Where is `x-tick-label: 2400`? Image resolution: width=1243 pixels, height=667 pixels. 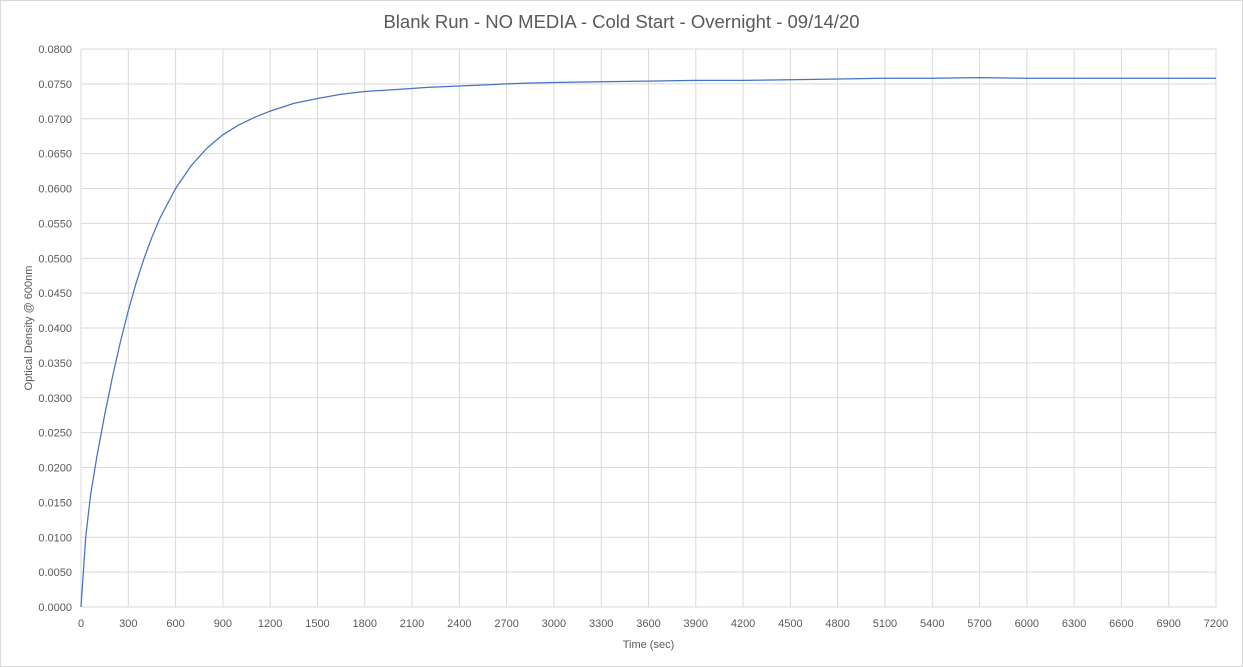 x-tick-label: 2400 is located at coordinates (459, 624).